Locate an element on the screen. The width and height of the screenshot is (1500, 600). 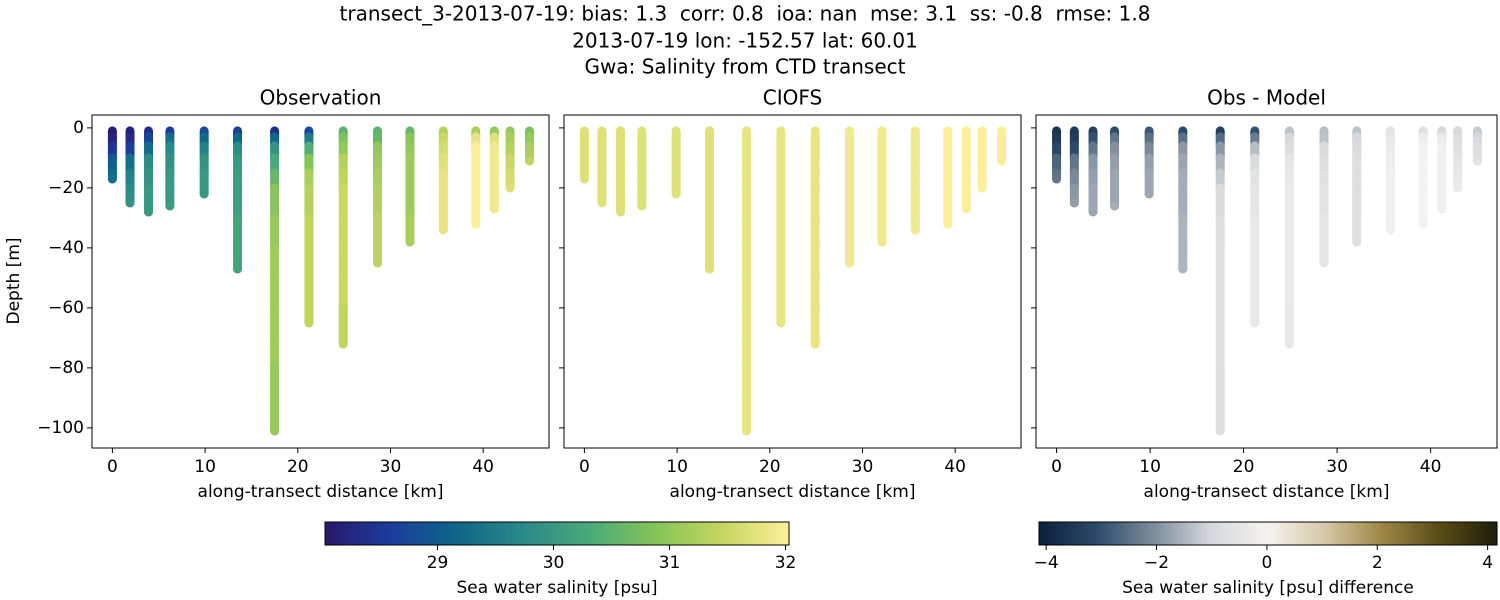
suptitle: Gwa: Salinity from CTD transect is located at coordinates (745, 67).